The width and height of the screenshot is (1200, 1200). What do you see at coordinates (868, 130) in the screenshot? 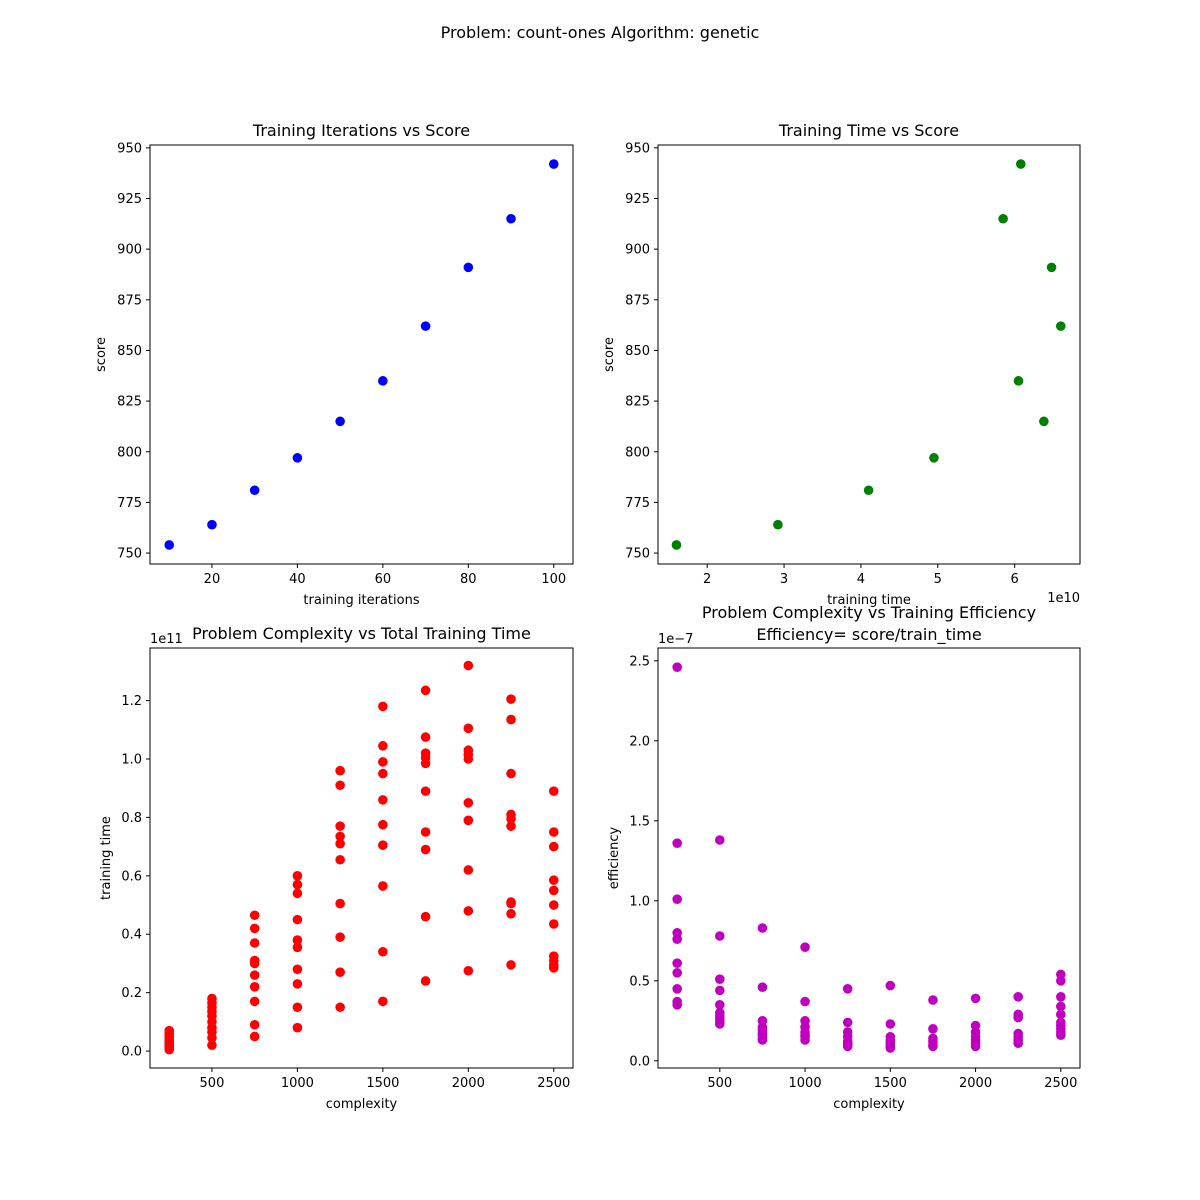
I see `subplot-title: Training Time vs Score` at bounding box center [868, 130].